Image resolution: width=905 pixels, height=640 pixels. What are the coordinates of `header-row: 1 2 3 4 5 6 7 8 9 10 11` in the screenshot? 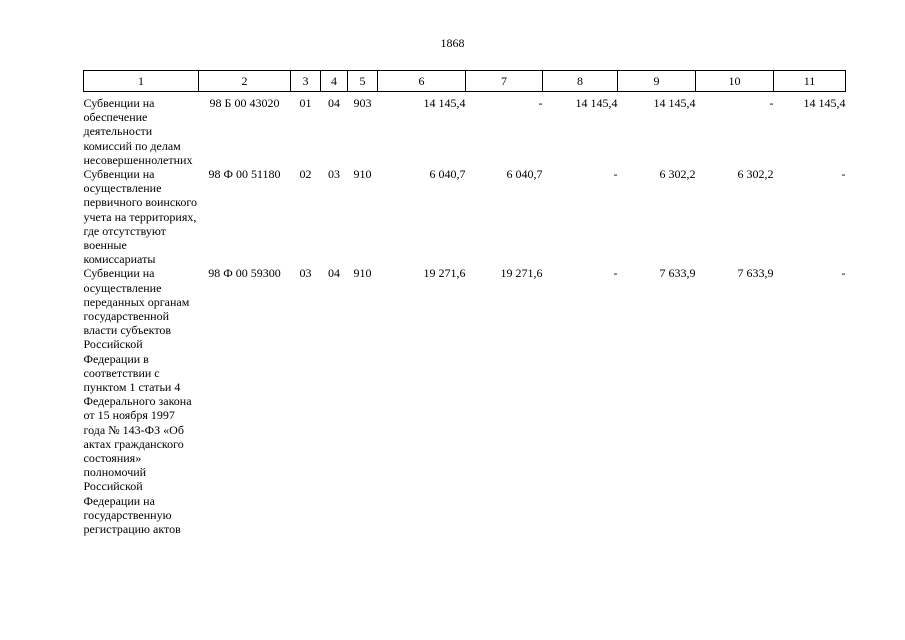 It's located at (464, 81).